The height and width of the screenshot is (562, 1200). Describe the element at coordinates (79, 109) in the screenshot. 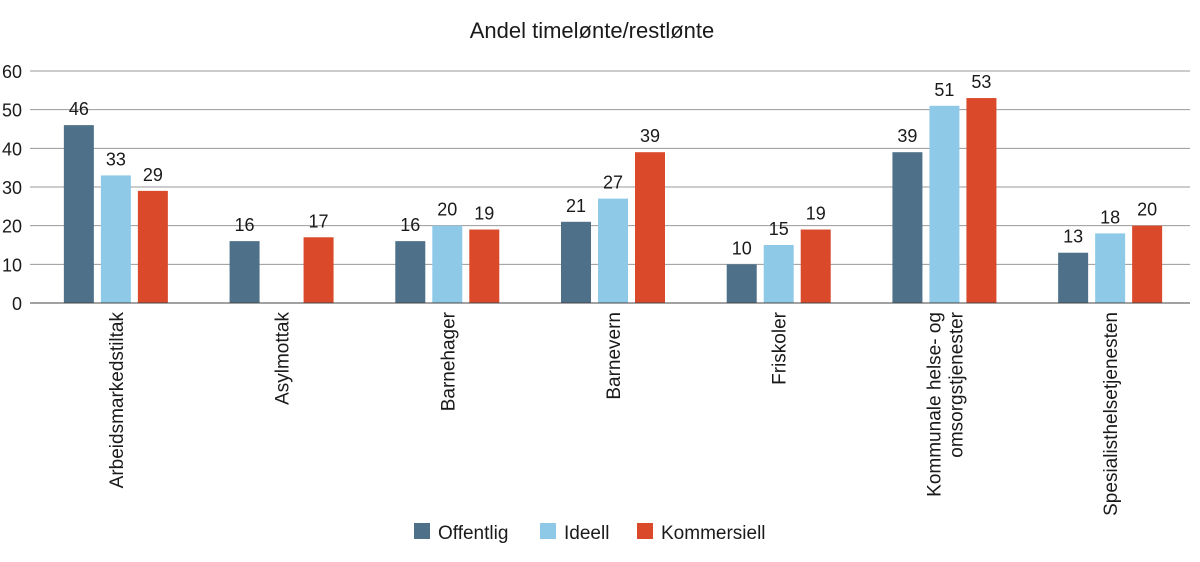

I see `data-label: 46` at that location.